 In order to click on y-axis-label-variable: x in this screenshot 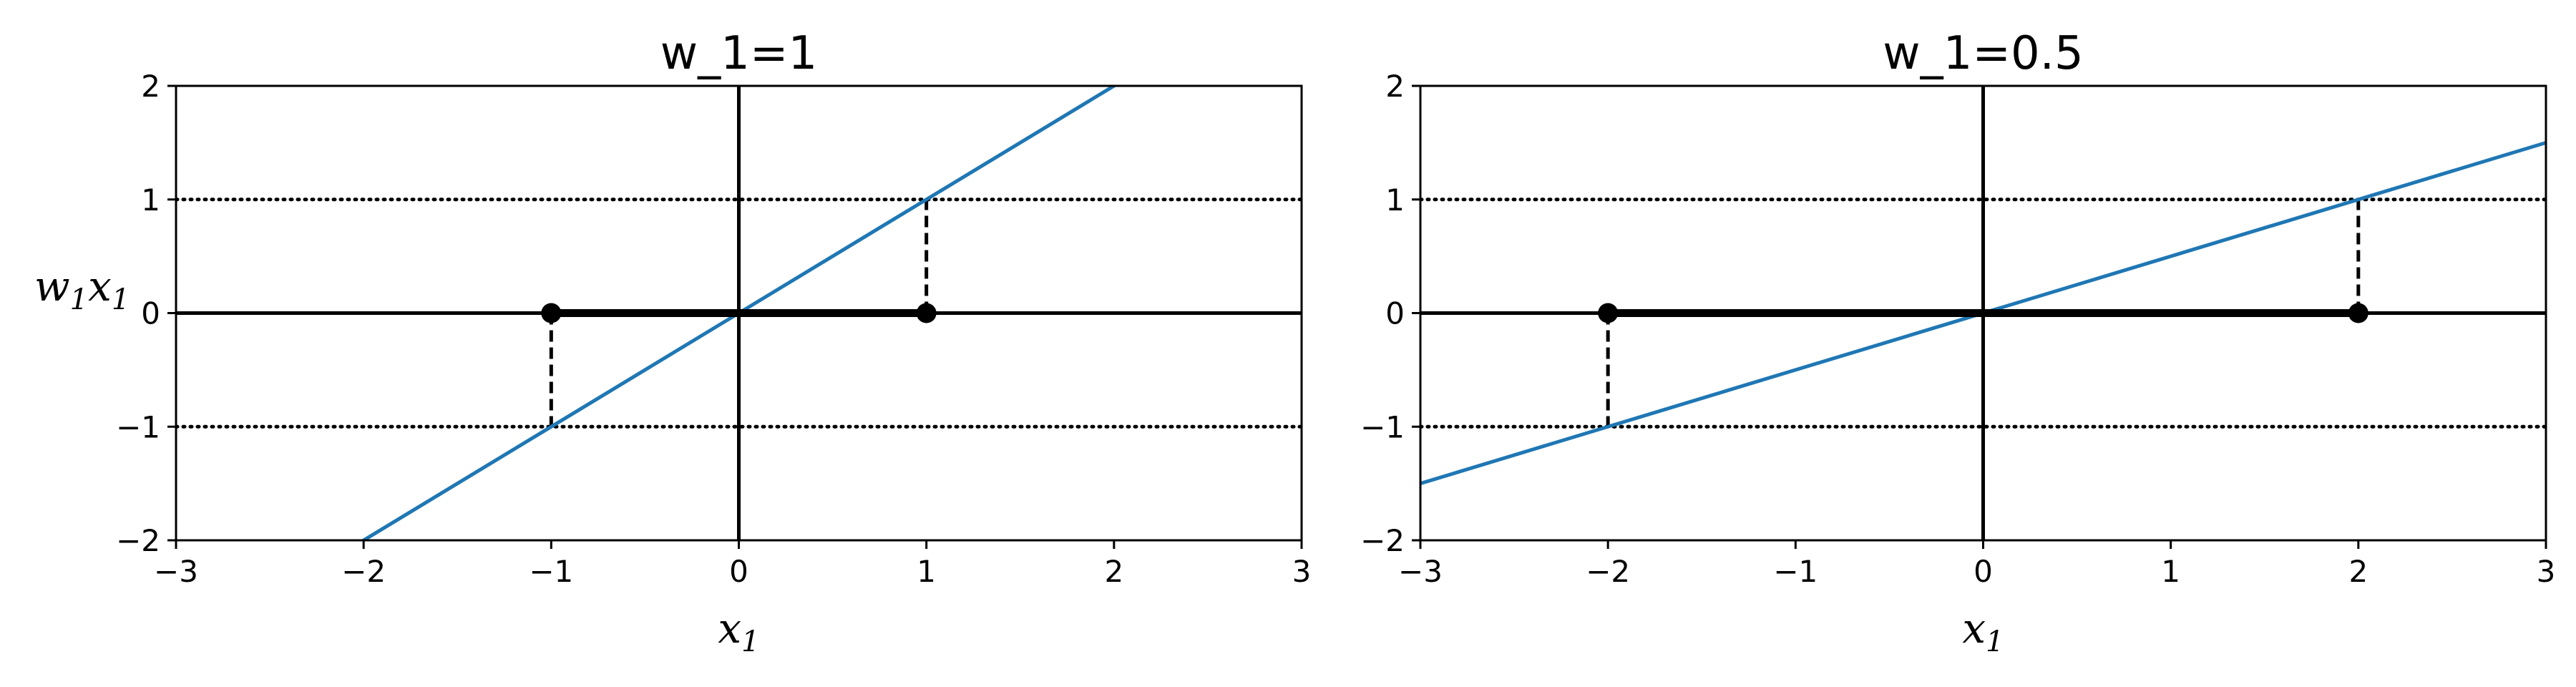, I will do `click(100, 286)`.